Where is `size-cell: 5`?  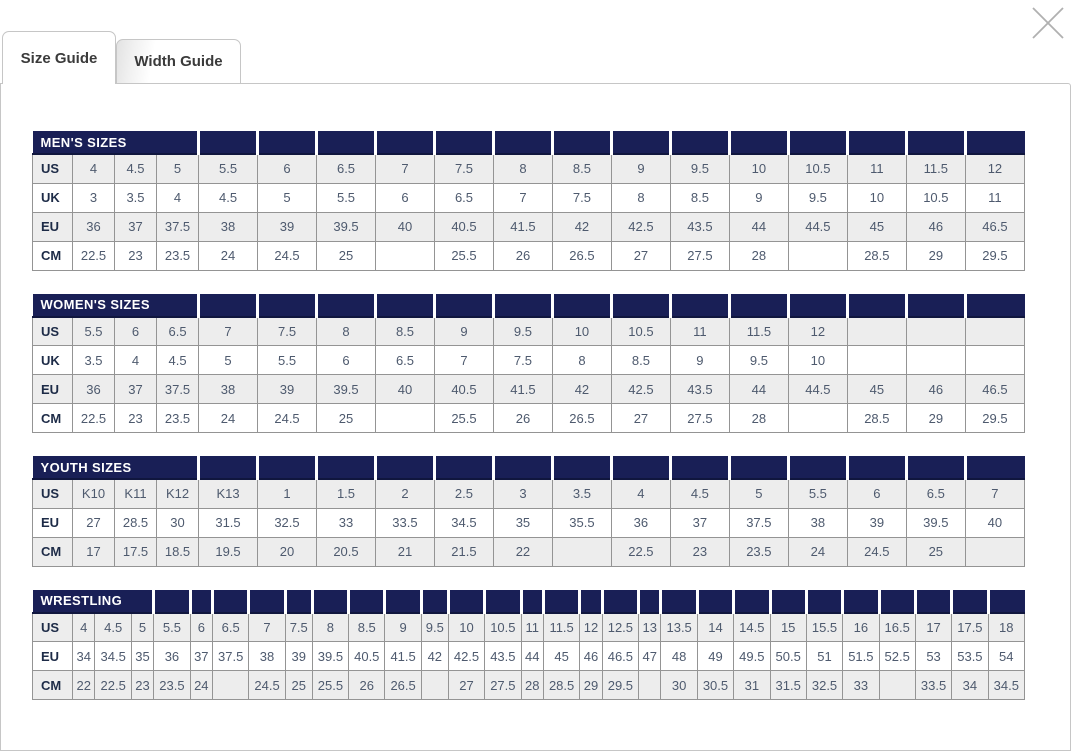 size-cell: 5 is located at coordinates (228, 360).